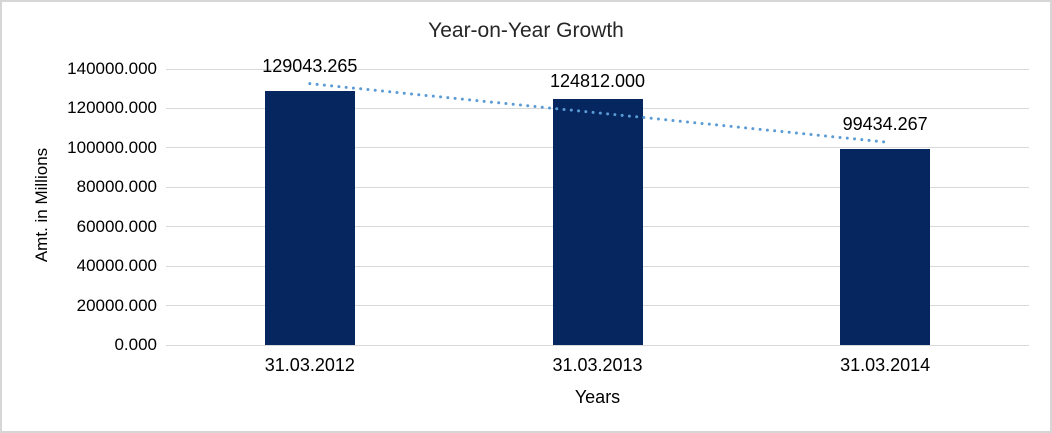 The width and height of the screenshot is (1052, 433). What do you see at coordinates (597, 397) in the screenshot?
I see `x-axis-title: Years` at bounding box center [597, 397].